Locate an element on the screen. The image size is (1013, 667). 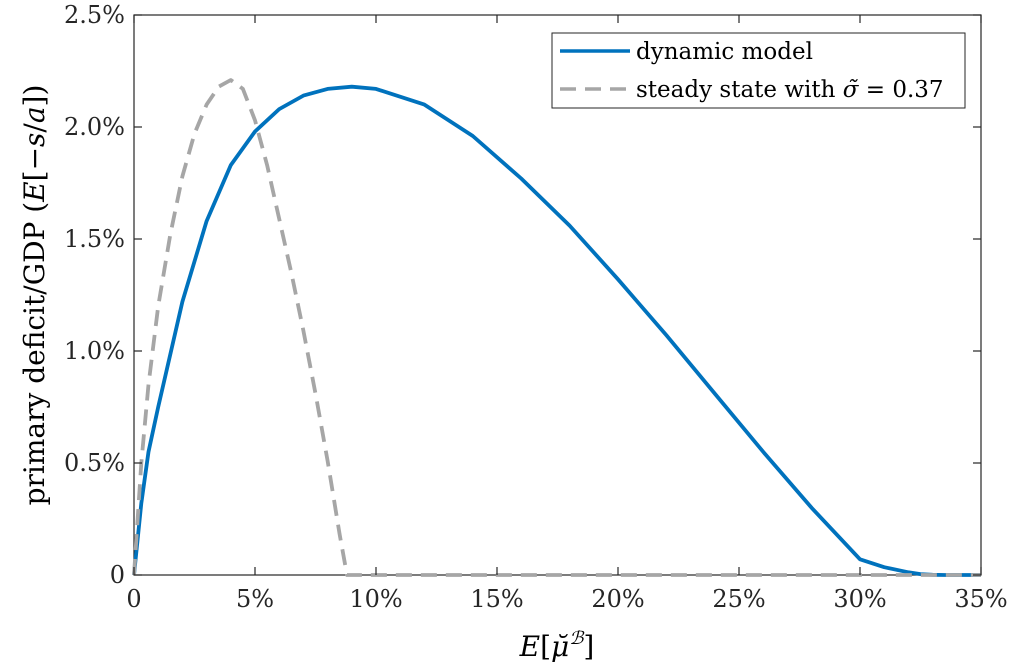
x-tick-label: 0 is located at coordinates (133, 599).